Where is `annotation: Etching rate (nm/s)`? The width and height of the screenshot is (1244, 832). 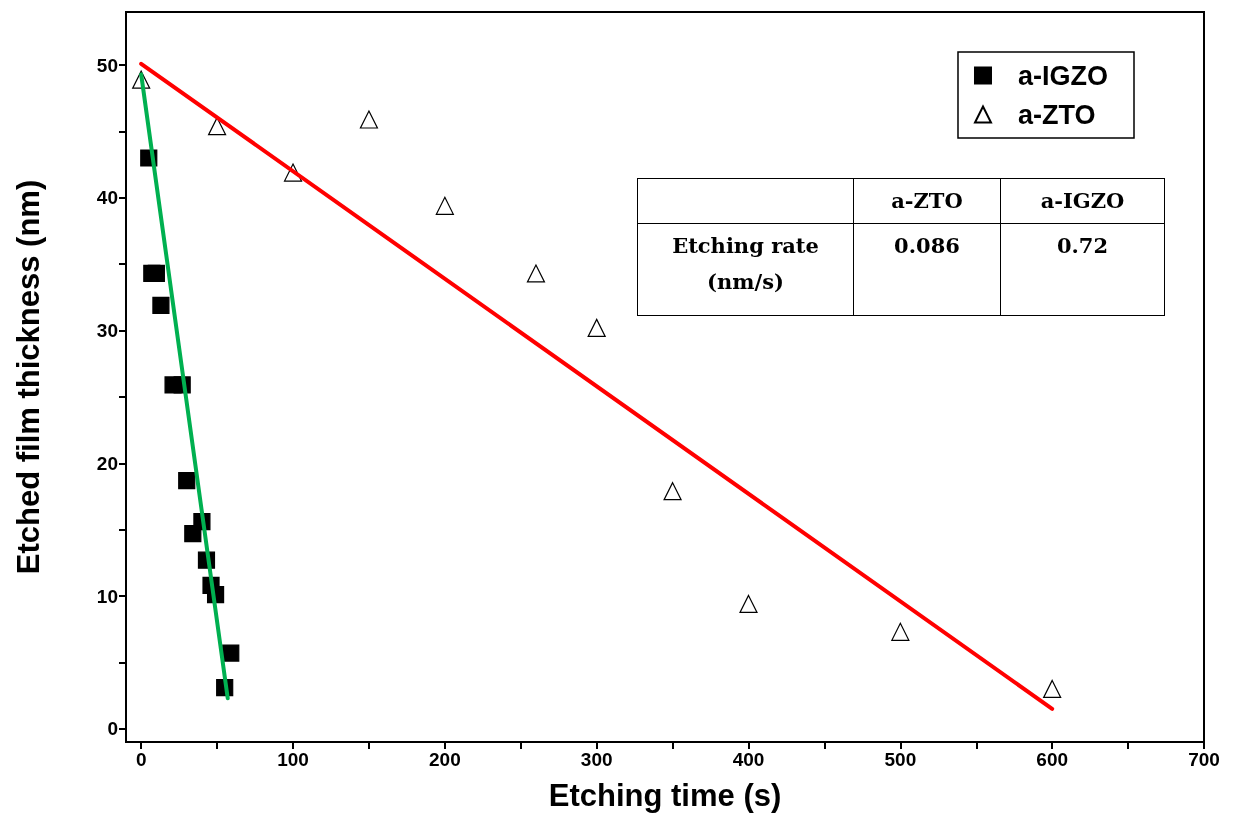 annotation: Etching rate (nm/s) is located at coordinates (745, 269).